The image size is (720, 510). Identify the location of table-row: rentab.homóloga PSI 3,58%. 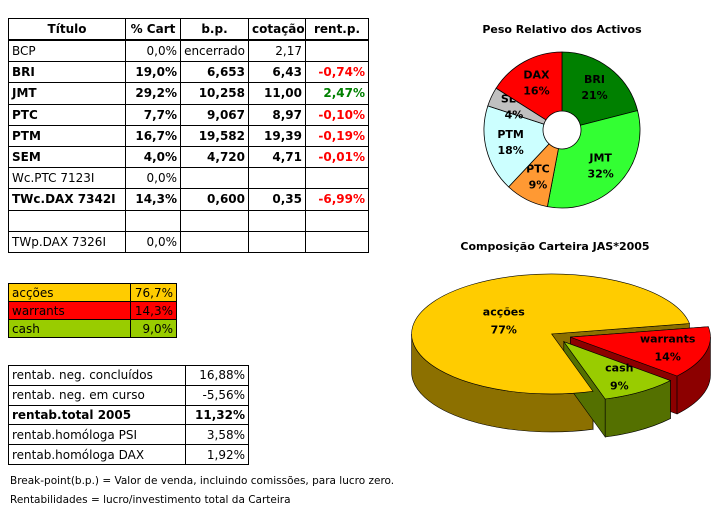
(128, 435).